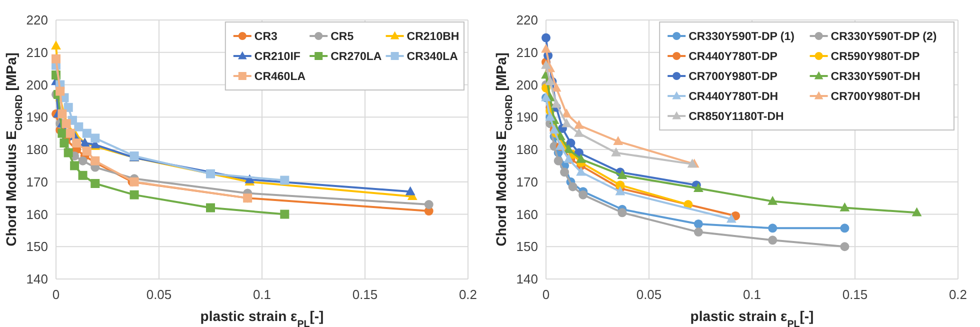 The image size is (980, 327). What do you see at coordinates (741, 37) in the screenshot?
I see `legend-label: CR330Y590T-DP (1)` at bounding box center [741, 37].